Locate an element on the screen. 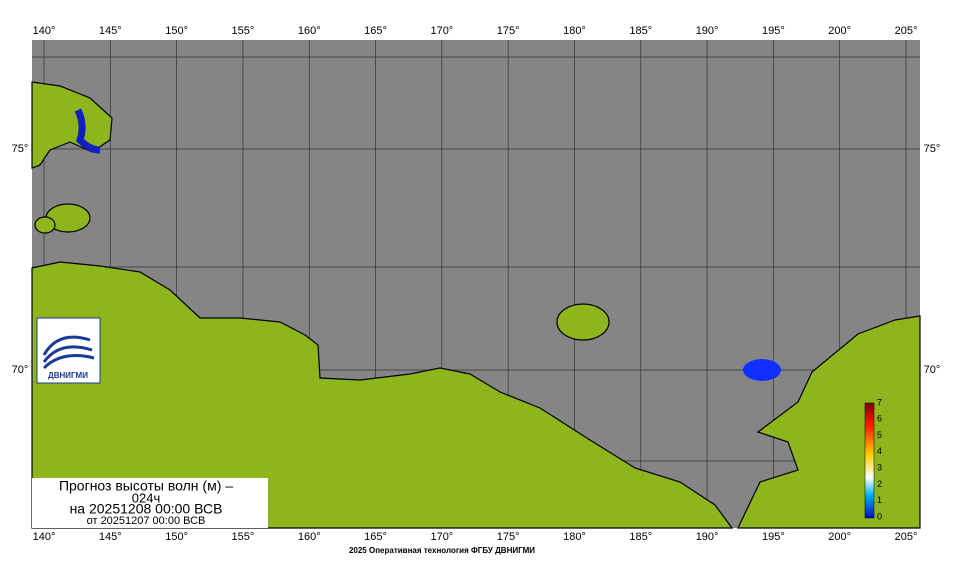  logo: ДВНИГМИ is located at coordinates (68, 350).